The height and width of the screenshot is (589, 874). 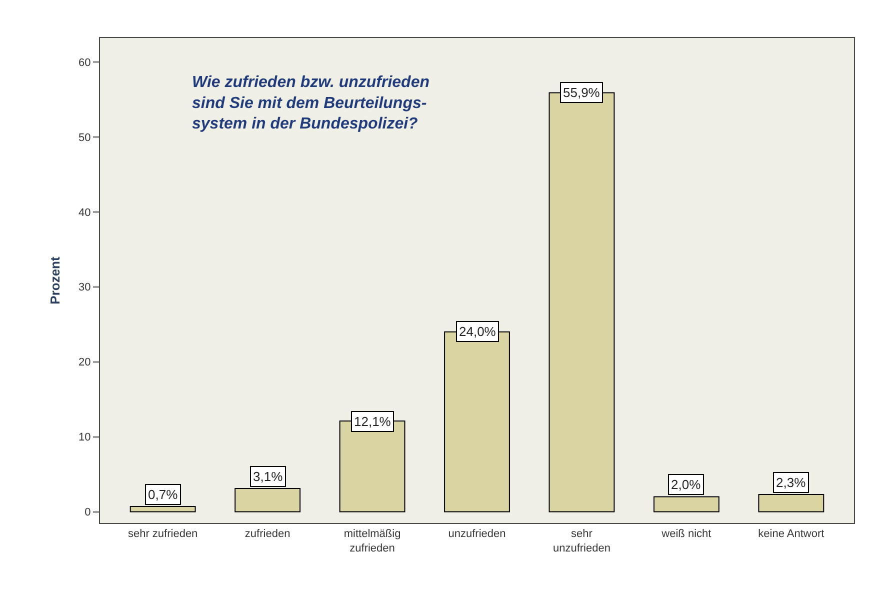 What do you see at coordinates (581, 541) in the screenshot?
I see `x-tick-label: sehr unzufrieden` at bounding box center [581, 541].